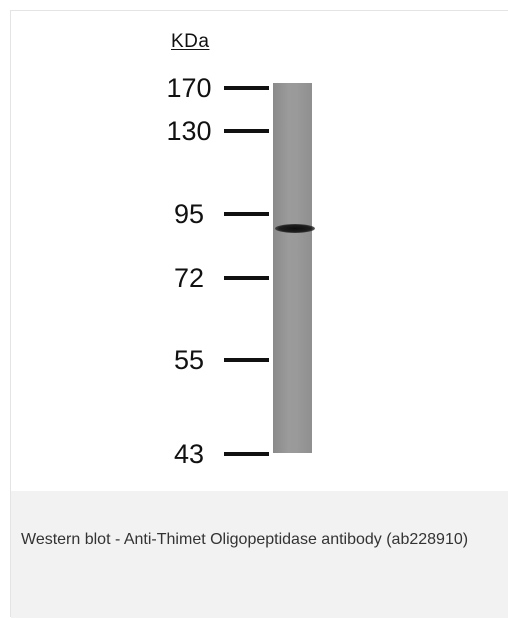 The height and width of the screenshot is (618, 508). Describe the element at coordinates (146, 88) in the screenshot. I see `marker-170: 170` at that location.